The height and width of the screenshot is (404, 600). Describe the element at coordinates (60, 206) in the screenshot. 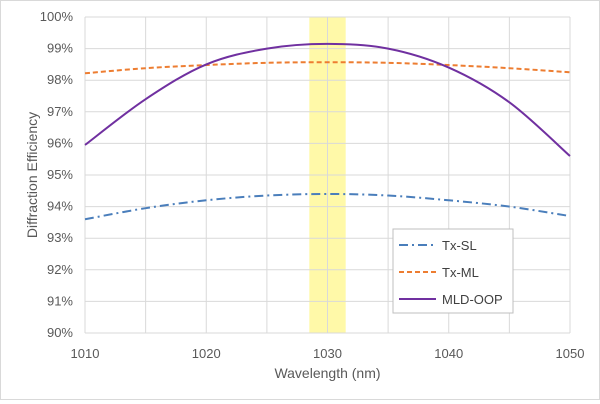

I see `y-tick-label: 94%` at that location.